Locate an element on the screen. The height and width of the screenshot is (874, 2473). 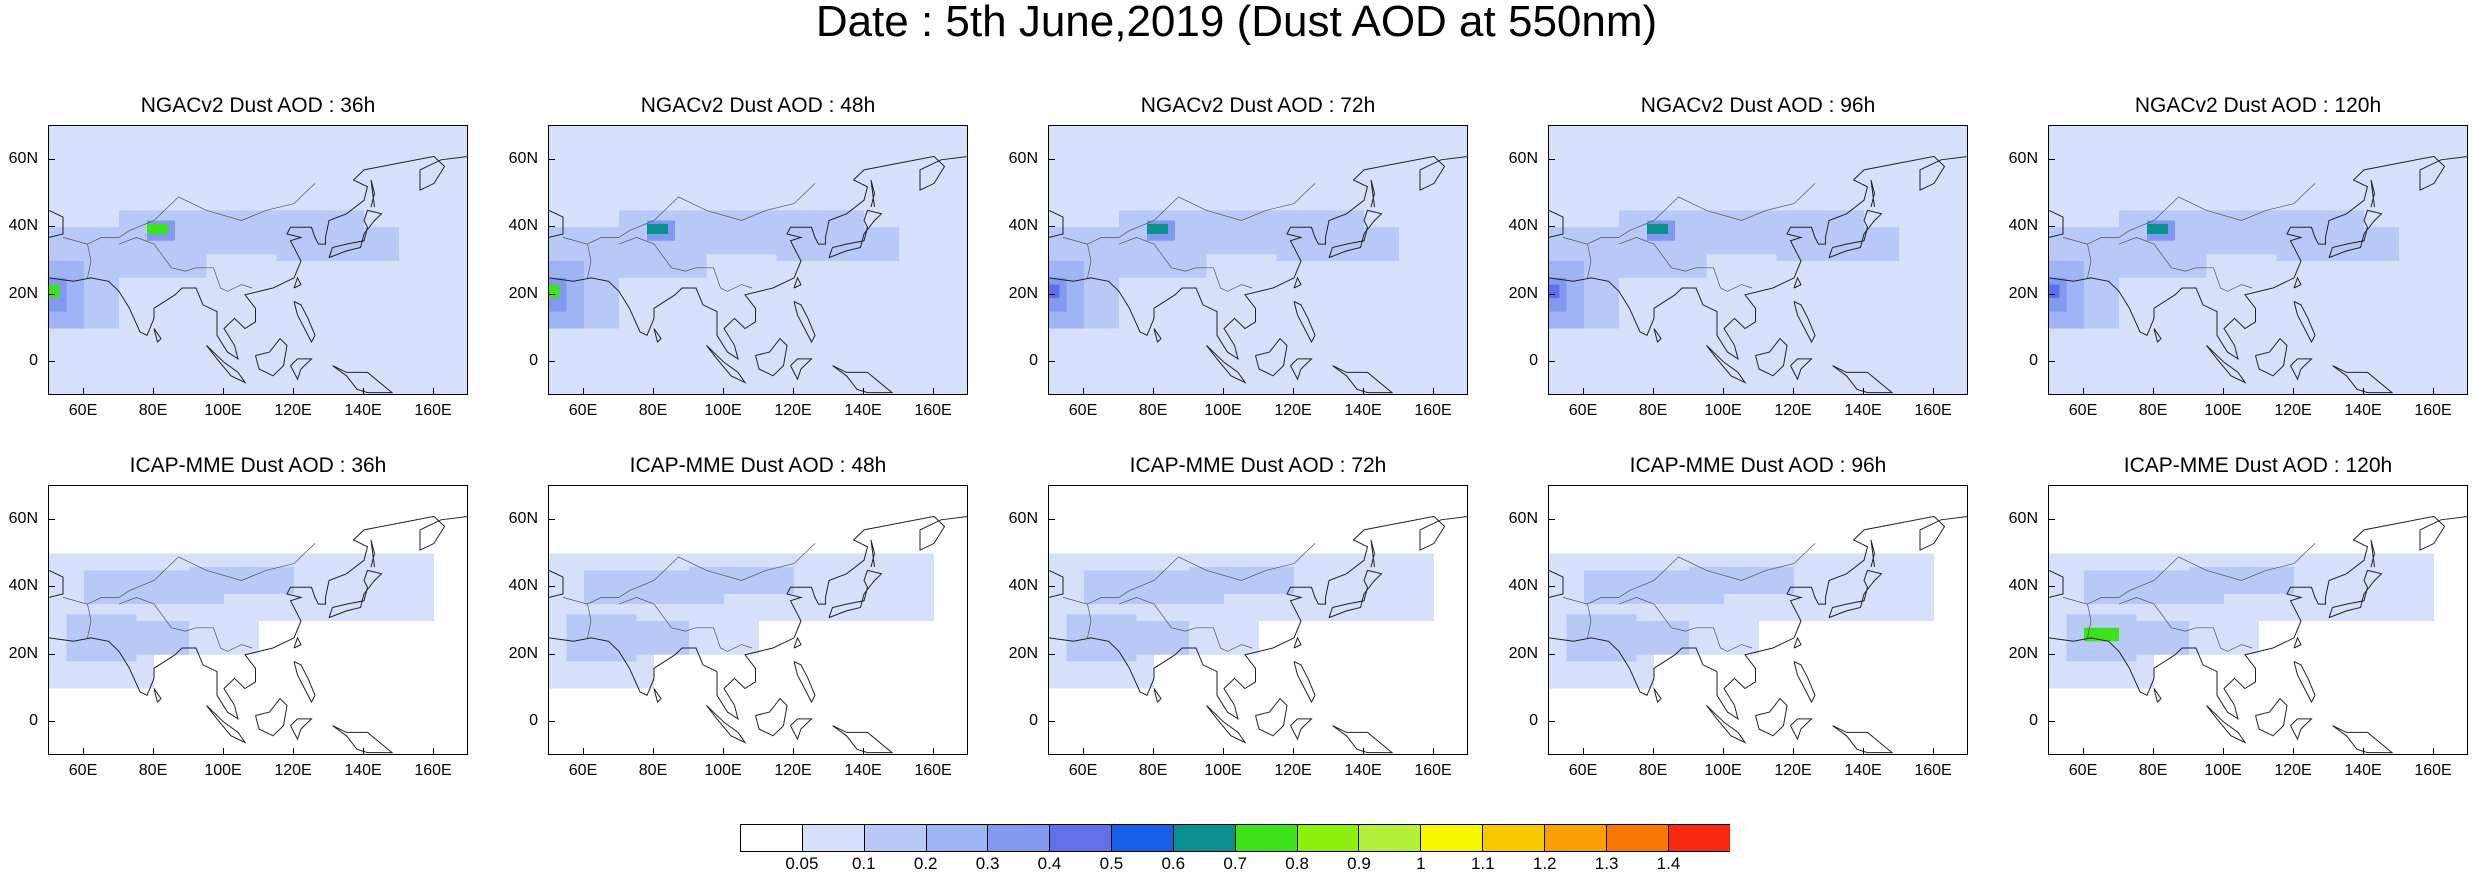
colorbar is located at coordinates (1235, 838).